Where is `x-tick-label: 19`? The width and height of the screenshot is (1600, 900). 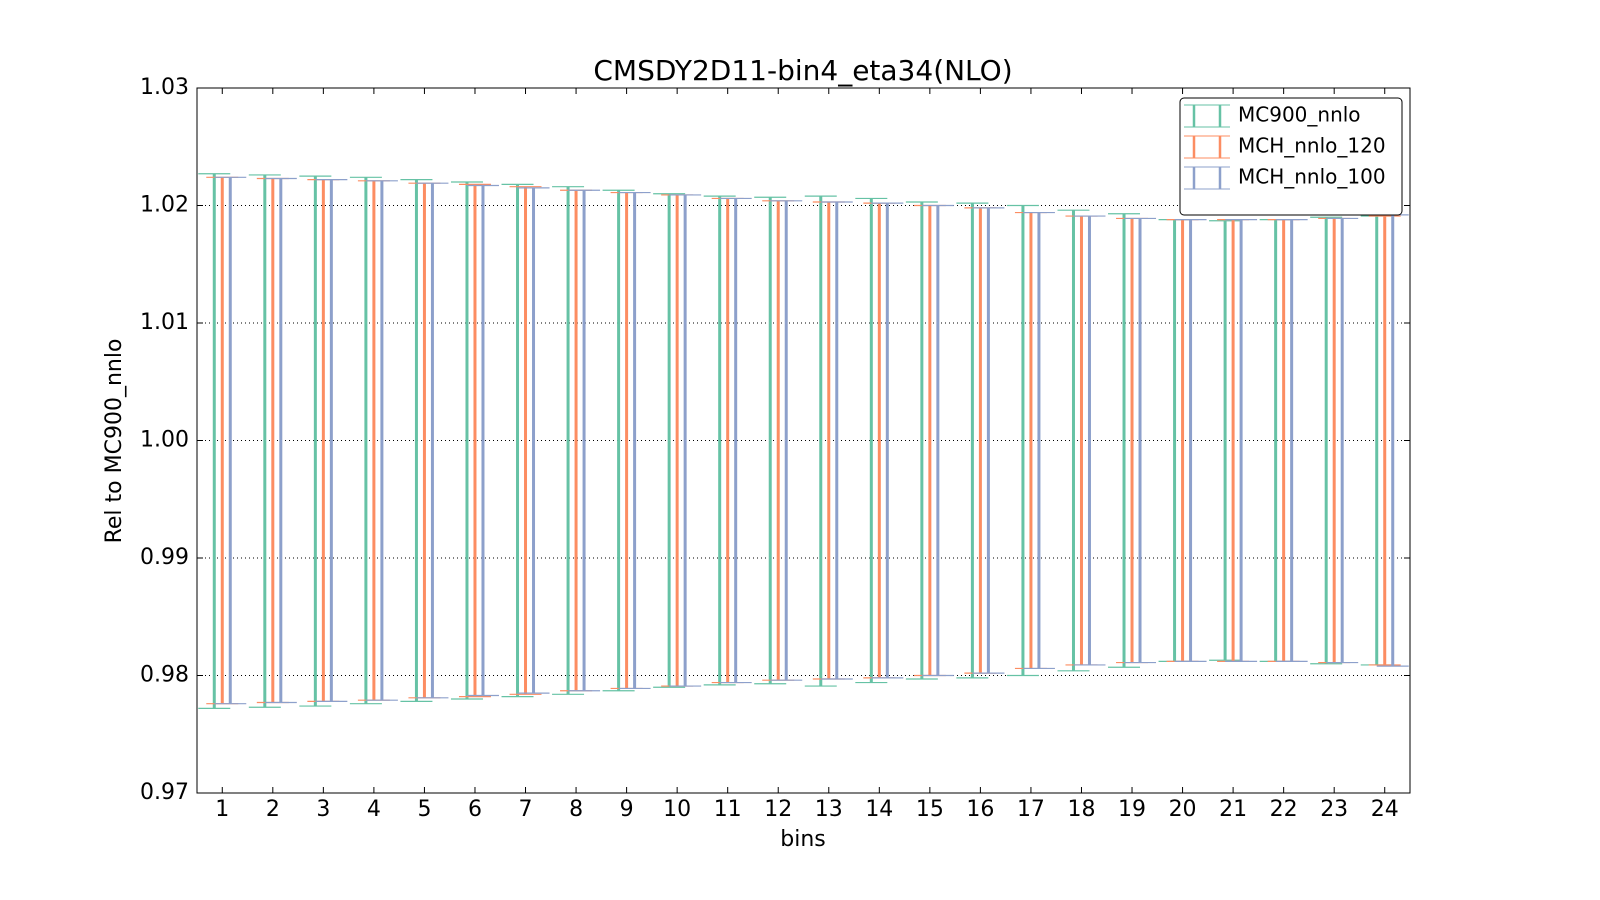 x-tick-label: 19 is located at coordinates (1132, 809).